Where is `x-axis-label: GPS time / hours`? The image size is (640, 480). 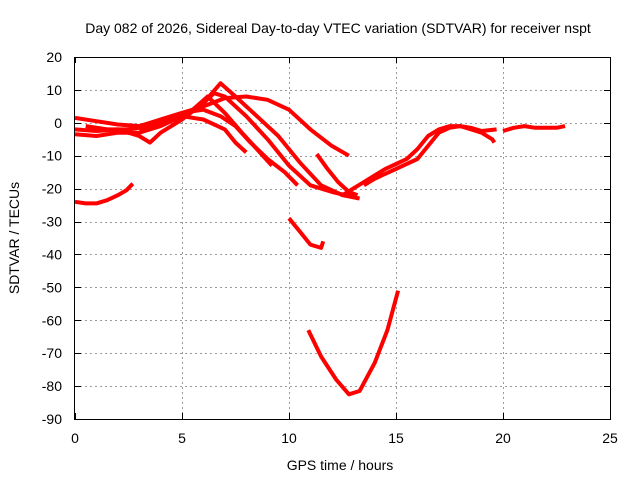
x-axis-label: GPS time / hours is located at coordinates (340, 465).